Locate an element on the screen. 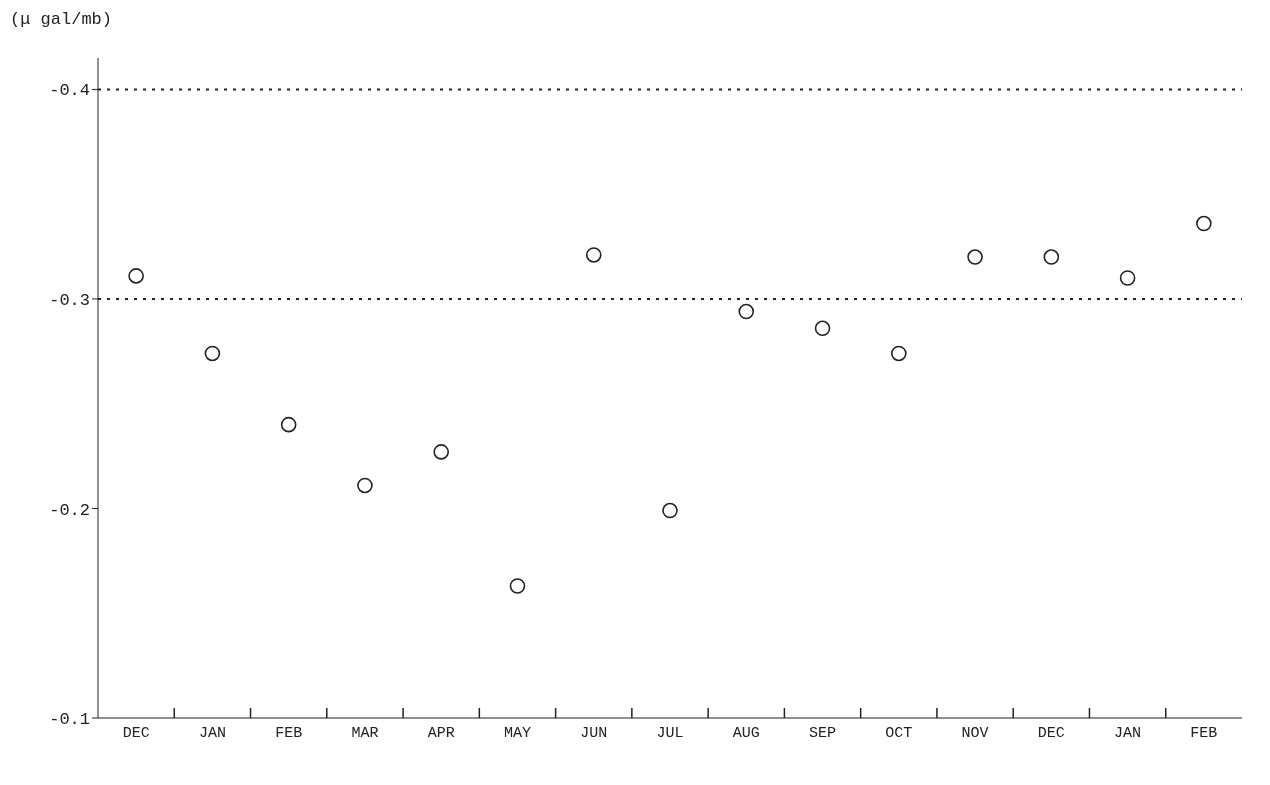  x-tick-label: JUL is located at coordinates (670, 733).